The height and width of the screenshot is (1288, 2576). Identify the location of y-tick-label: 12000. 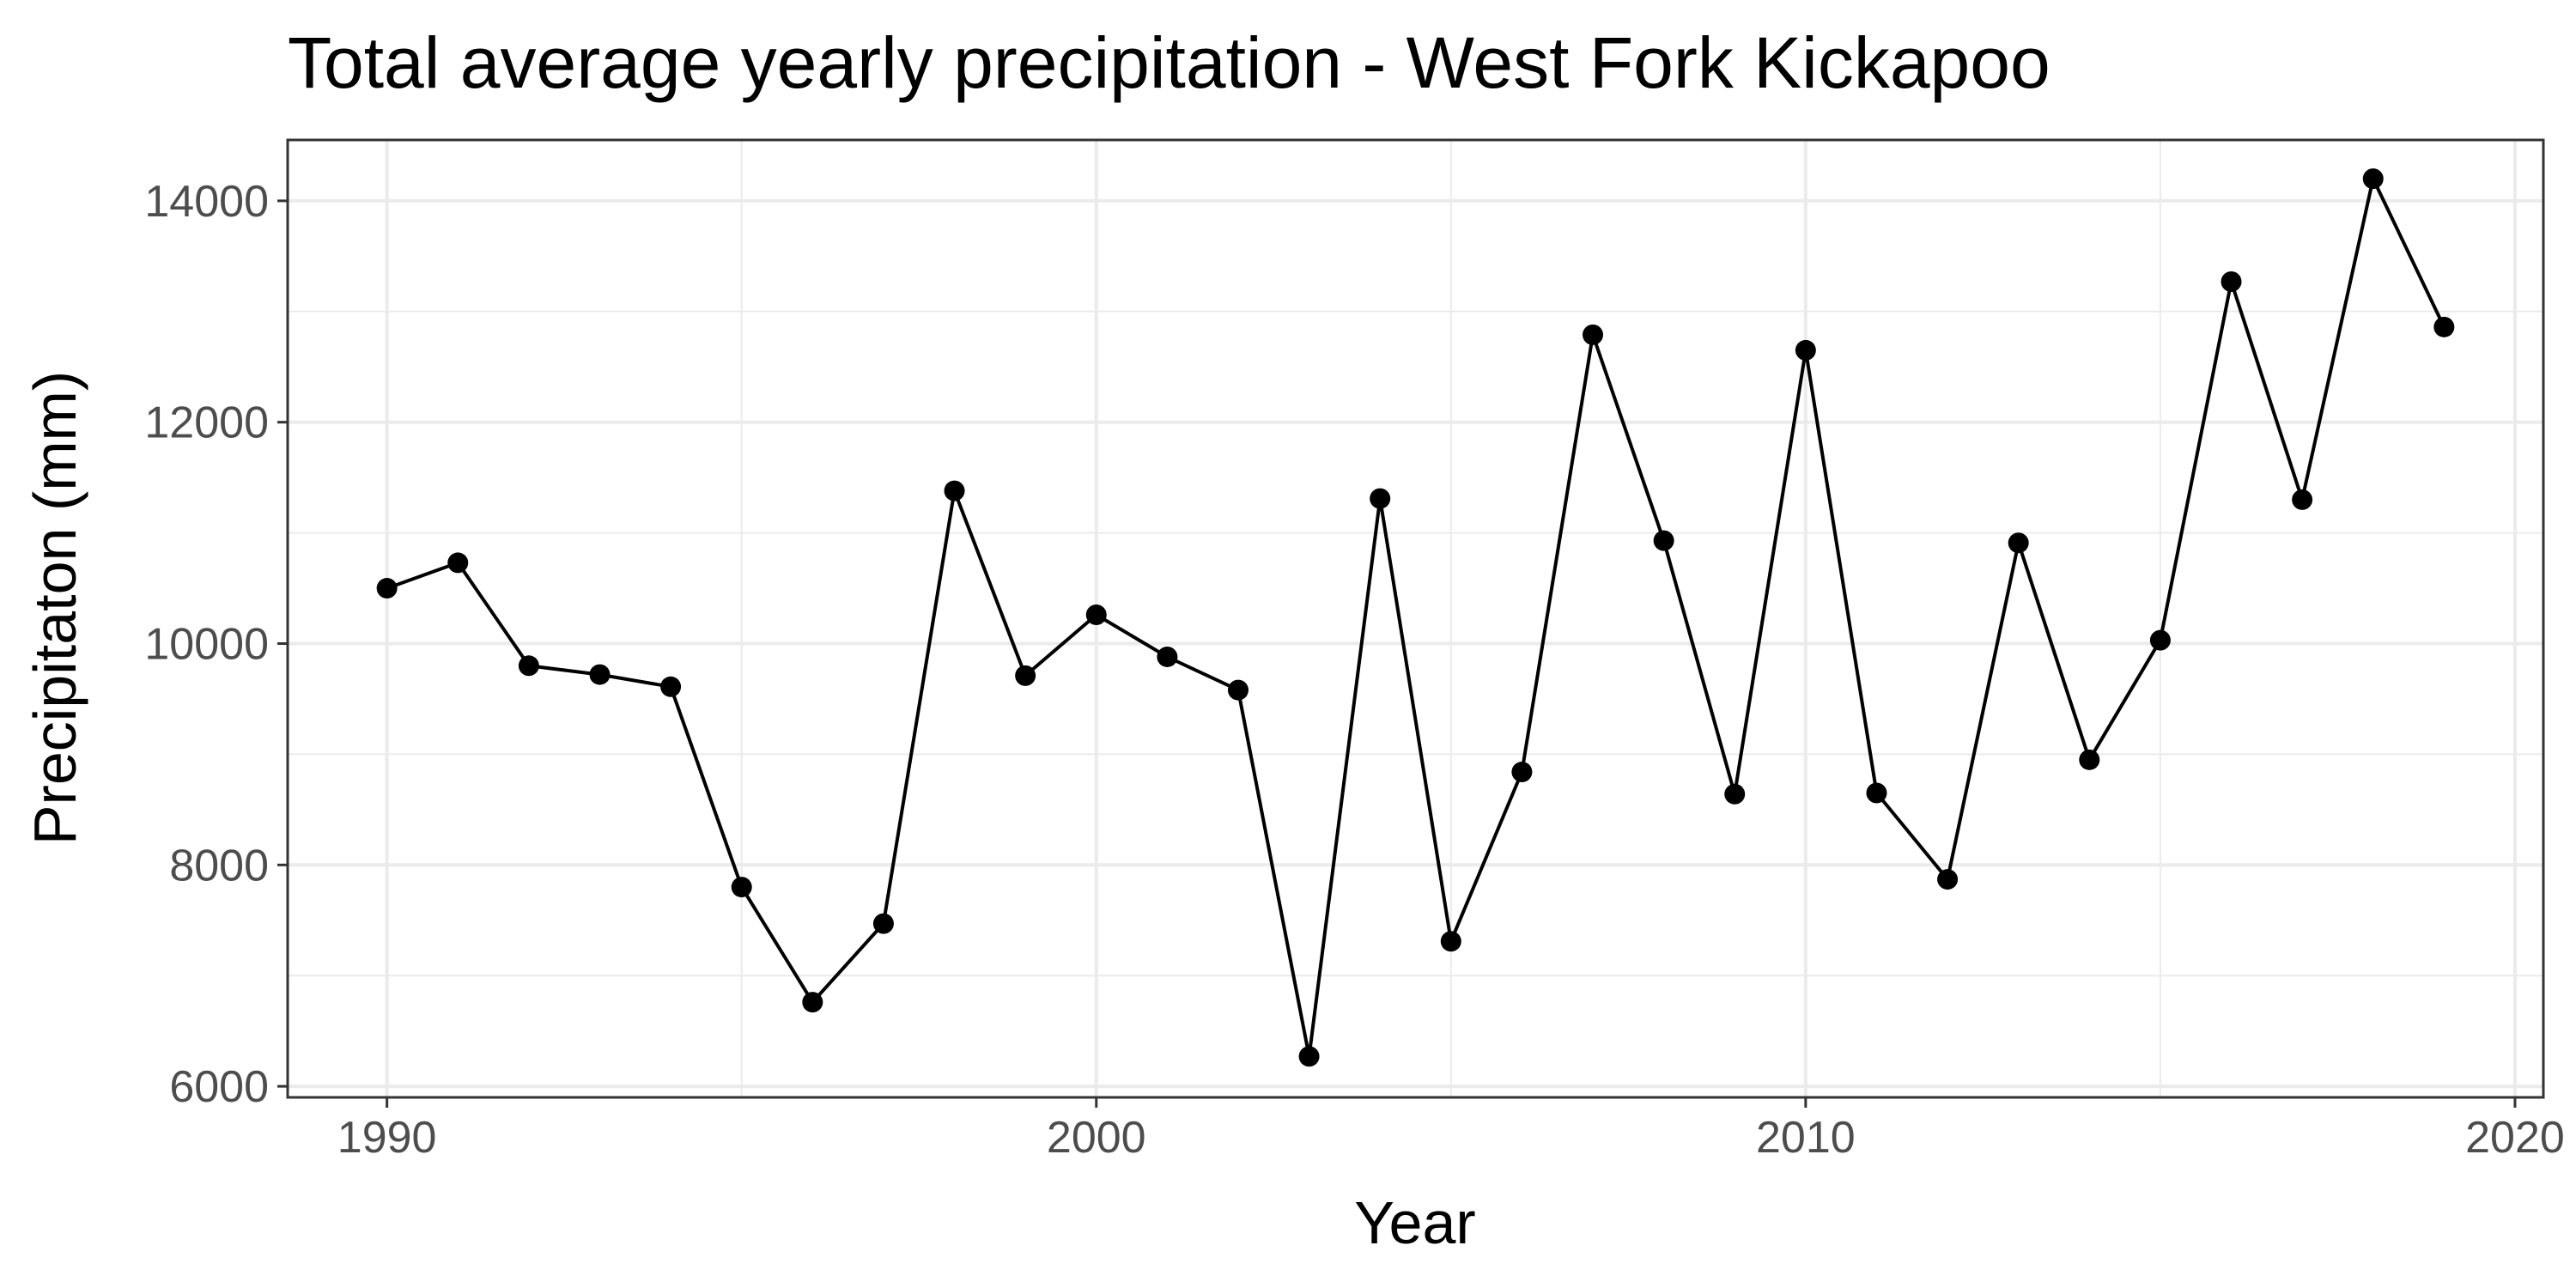
(207, 423).